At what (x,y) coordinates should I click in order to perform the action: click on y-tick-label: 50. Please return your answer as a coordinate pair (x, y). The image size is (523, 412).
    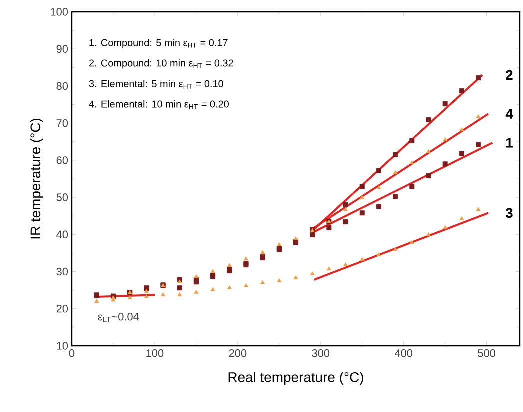
    Looking at the image, I should click on (62, 198).